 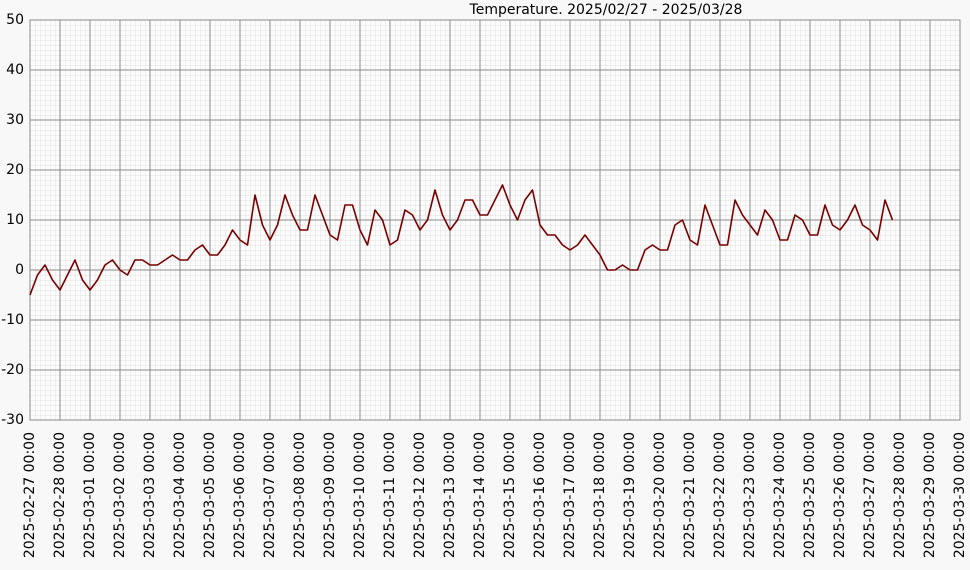 I want to click on x-tick-label: 2025-03-03 00:00, so click(x=150, y=495).